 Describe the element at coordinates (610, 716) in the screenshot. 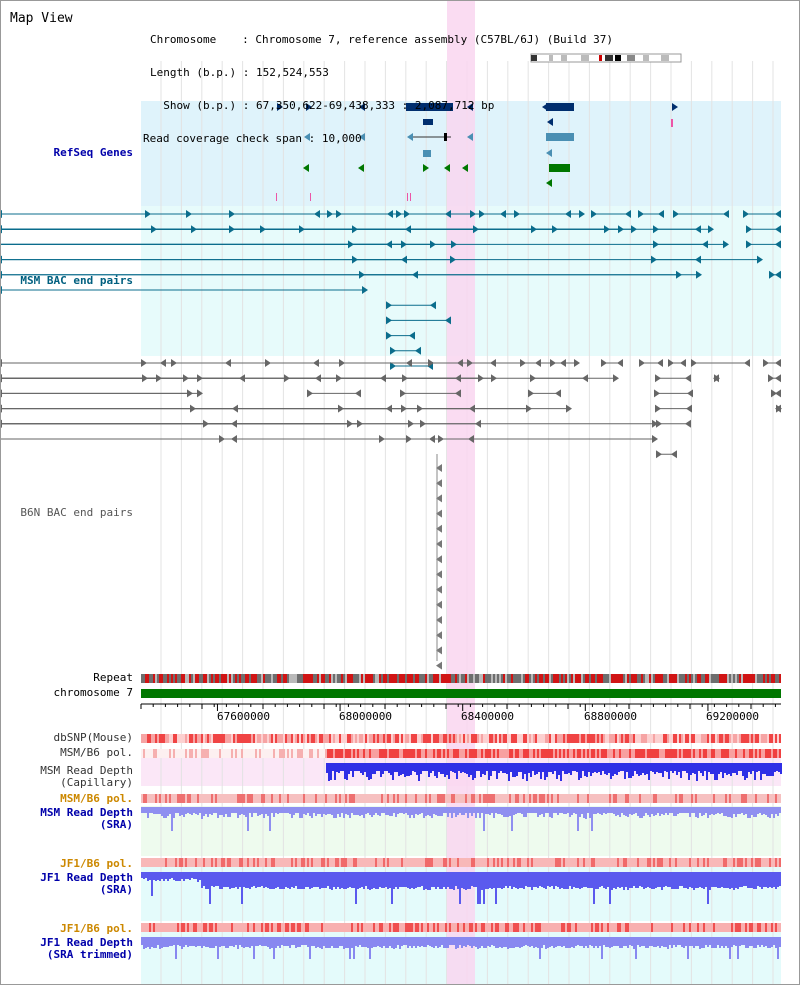

I see `axis-tick-label: 68800000` at that location.